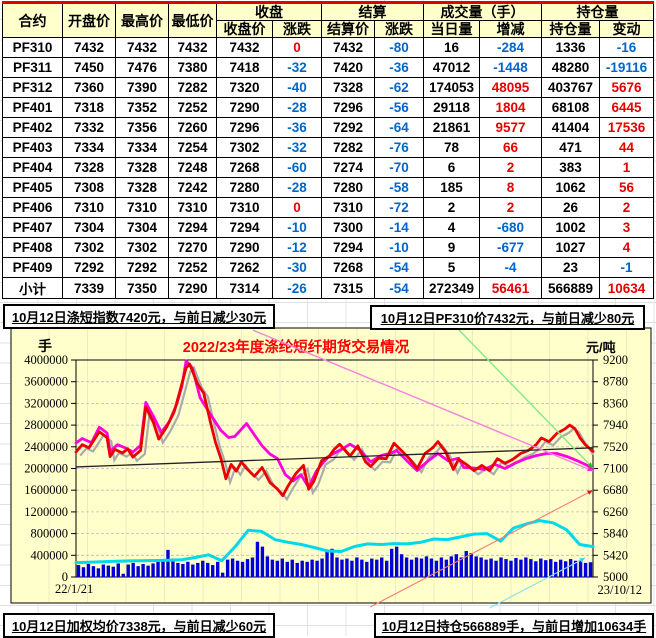  Describe the element at coordinates (297, 67) in the screenshot. I see `value-cell: -32` at that location.